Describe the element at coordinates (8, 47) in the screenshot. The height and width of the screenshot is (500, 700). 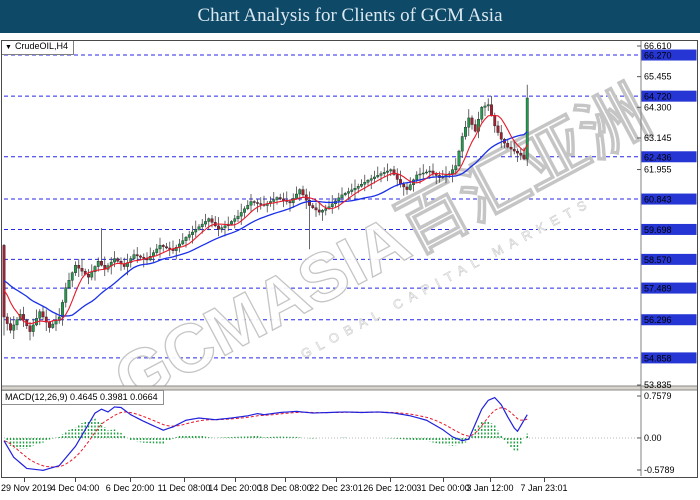
I see `collapse-chart-icon: ▼` at that location.